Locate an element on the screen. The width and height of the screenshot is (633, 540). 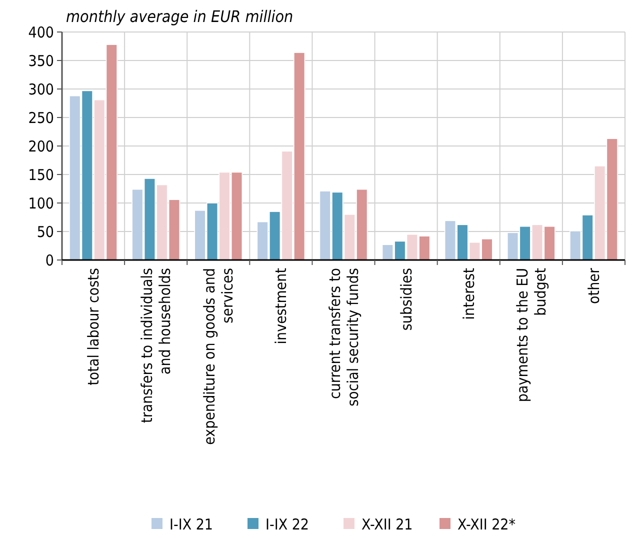
y-tick-label: 50 is located at coordinates (45, 231).